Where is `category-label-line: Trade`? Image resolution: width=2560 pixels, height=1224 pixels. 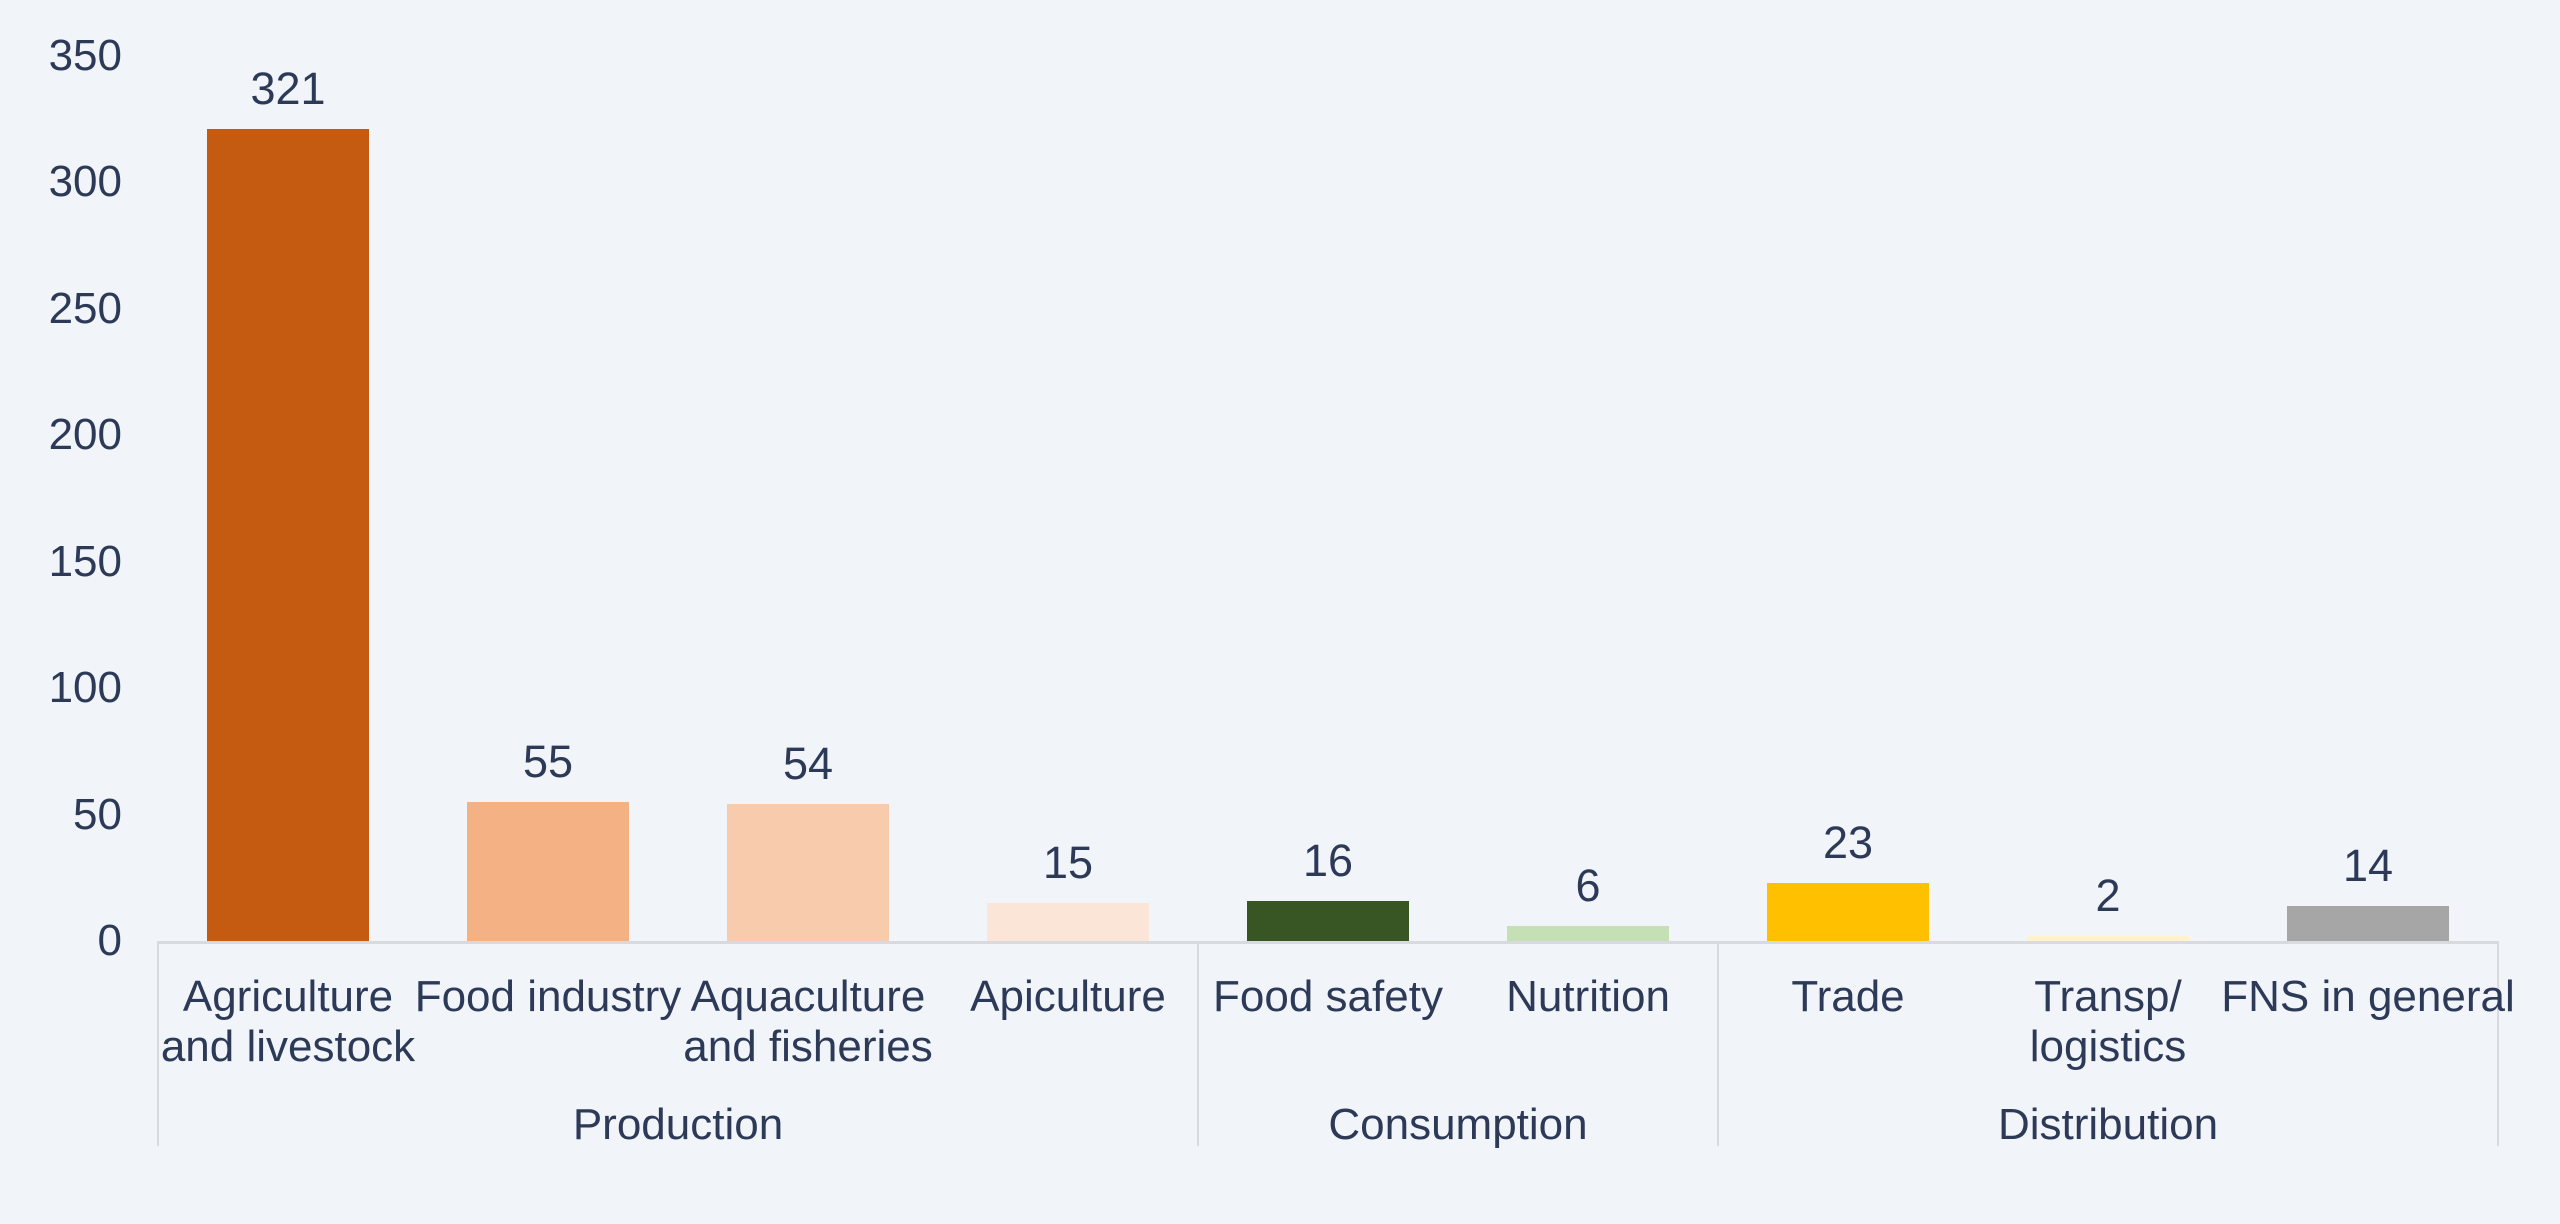 category-label-line: Trade is located at coordinates (1848, 996).